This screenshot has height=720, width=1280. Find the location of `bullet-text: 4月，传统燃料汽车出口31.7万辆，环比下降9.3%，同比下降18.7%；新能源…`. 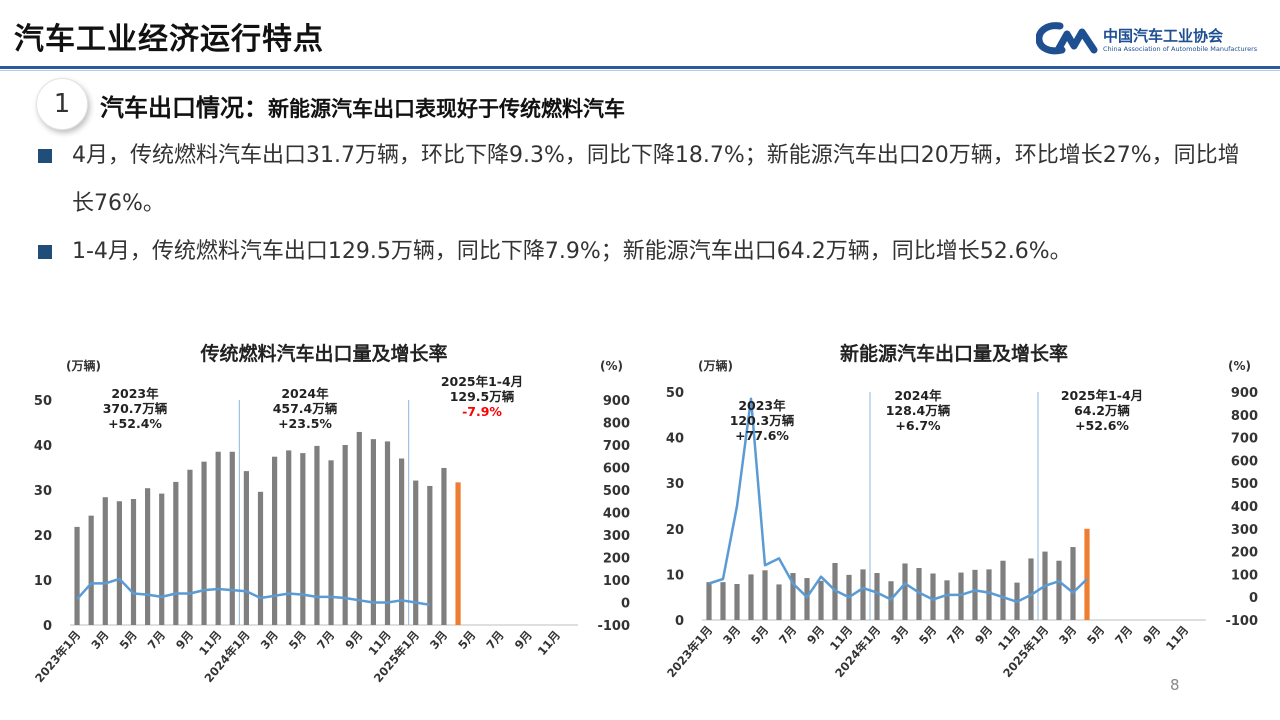

bullet-text: 4月，传统燃料汽车出口31.7万辆，环比下降9.3%，同比下降18.7%；新能源… is located at coordinates (656, 179).